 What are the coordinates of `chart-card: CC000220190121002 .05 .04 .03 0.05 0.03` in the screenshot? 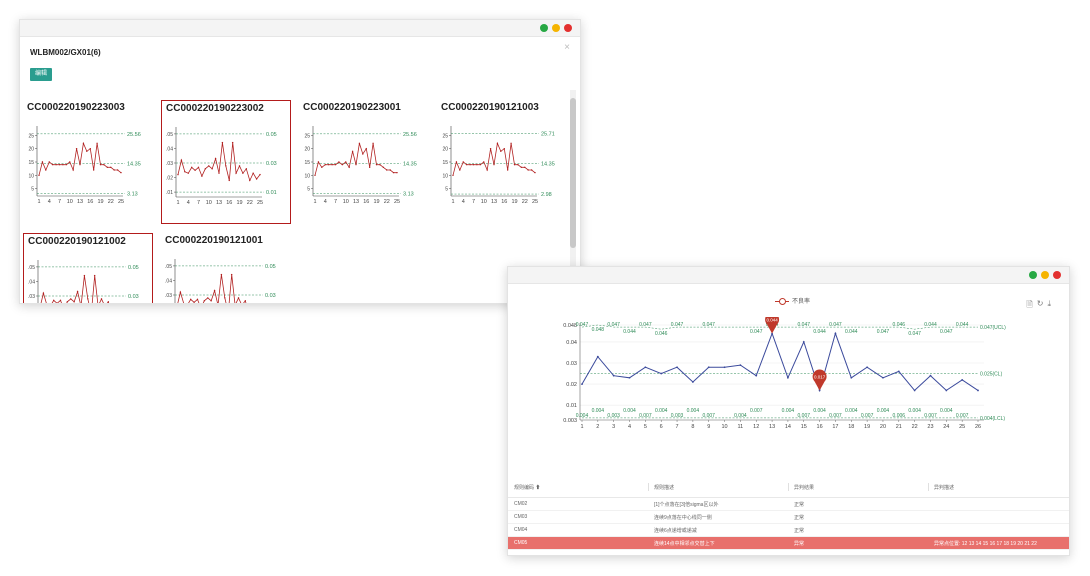 It's located at (88, 268).